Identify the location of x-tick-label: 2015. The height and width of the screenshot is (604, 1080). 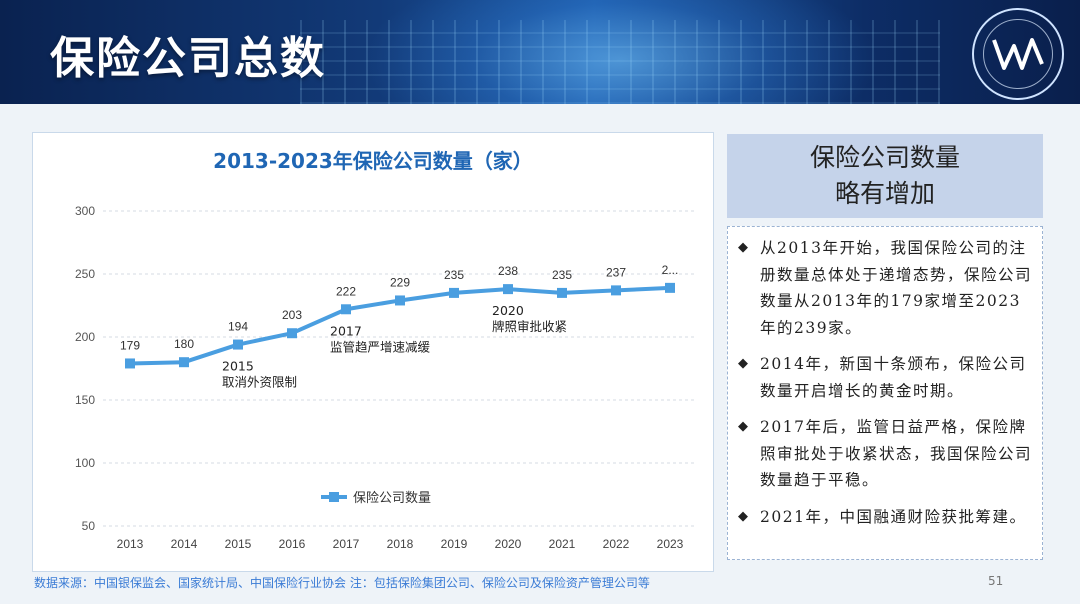
(238, 544).